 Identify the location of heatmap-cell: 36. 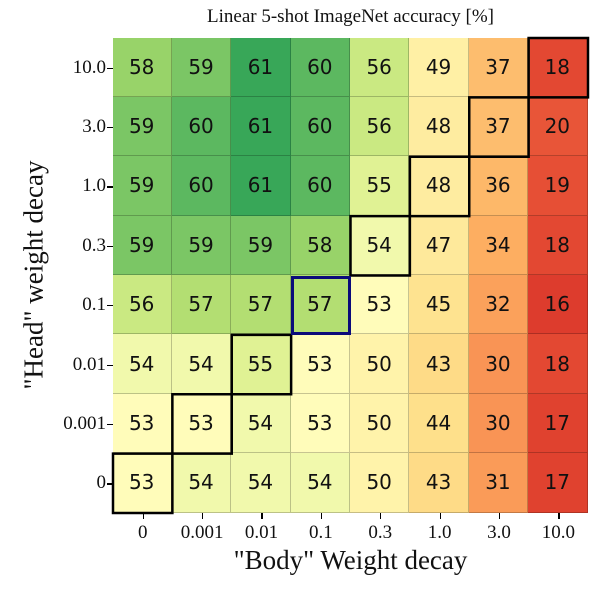
(498, 186).